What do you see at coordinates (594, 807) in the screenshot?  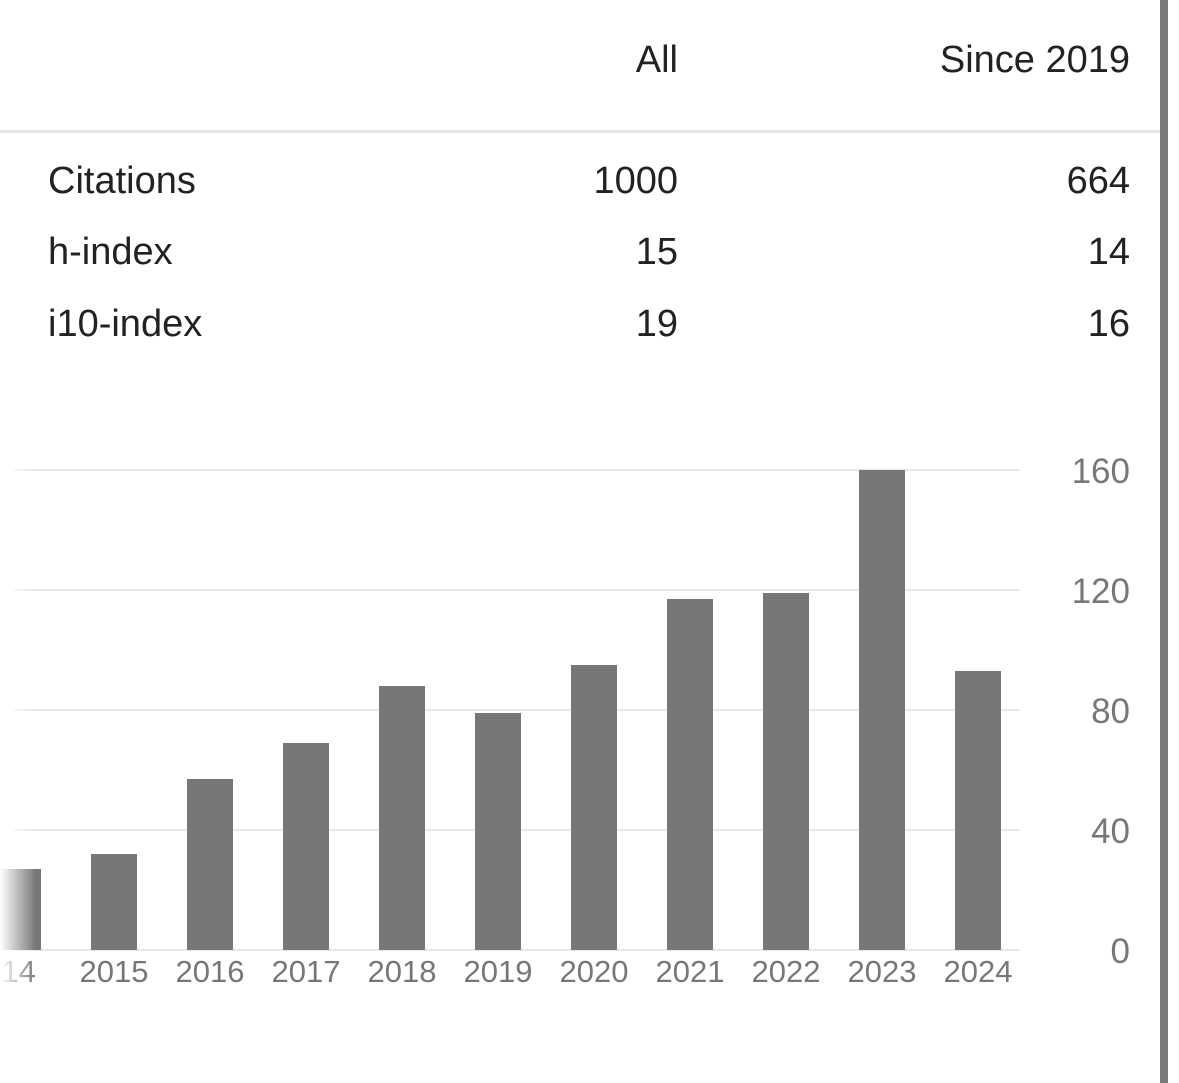 I see `bar-2020` at bounding box center [594, 807].